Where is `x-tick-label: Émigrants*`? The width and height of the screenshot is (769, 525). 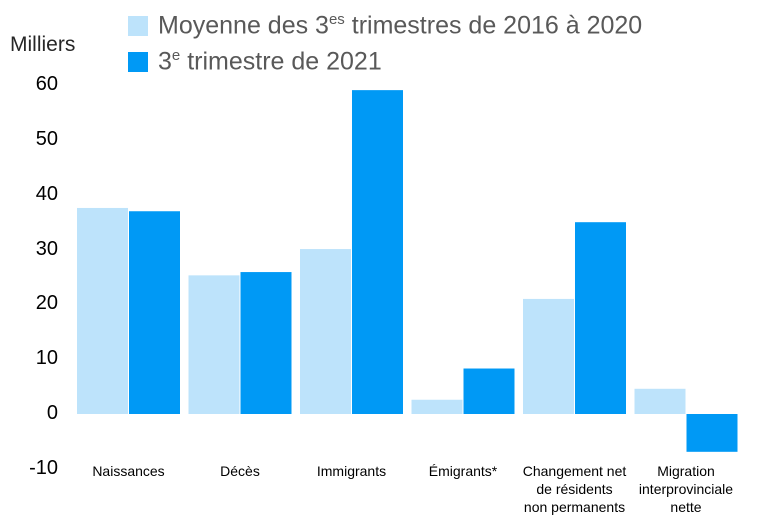
x-tick-label: Émigrants* is located at coordinates (463, 471).